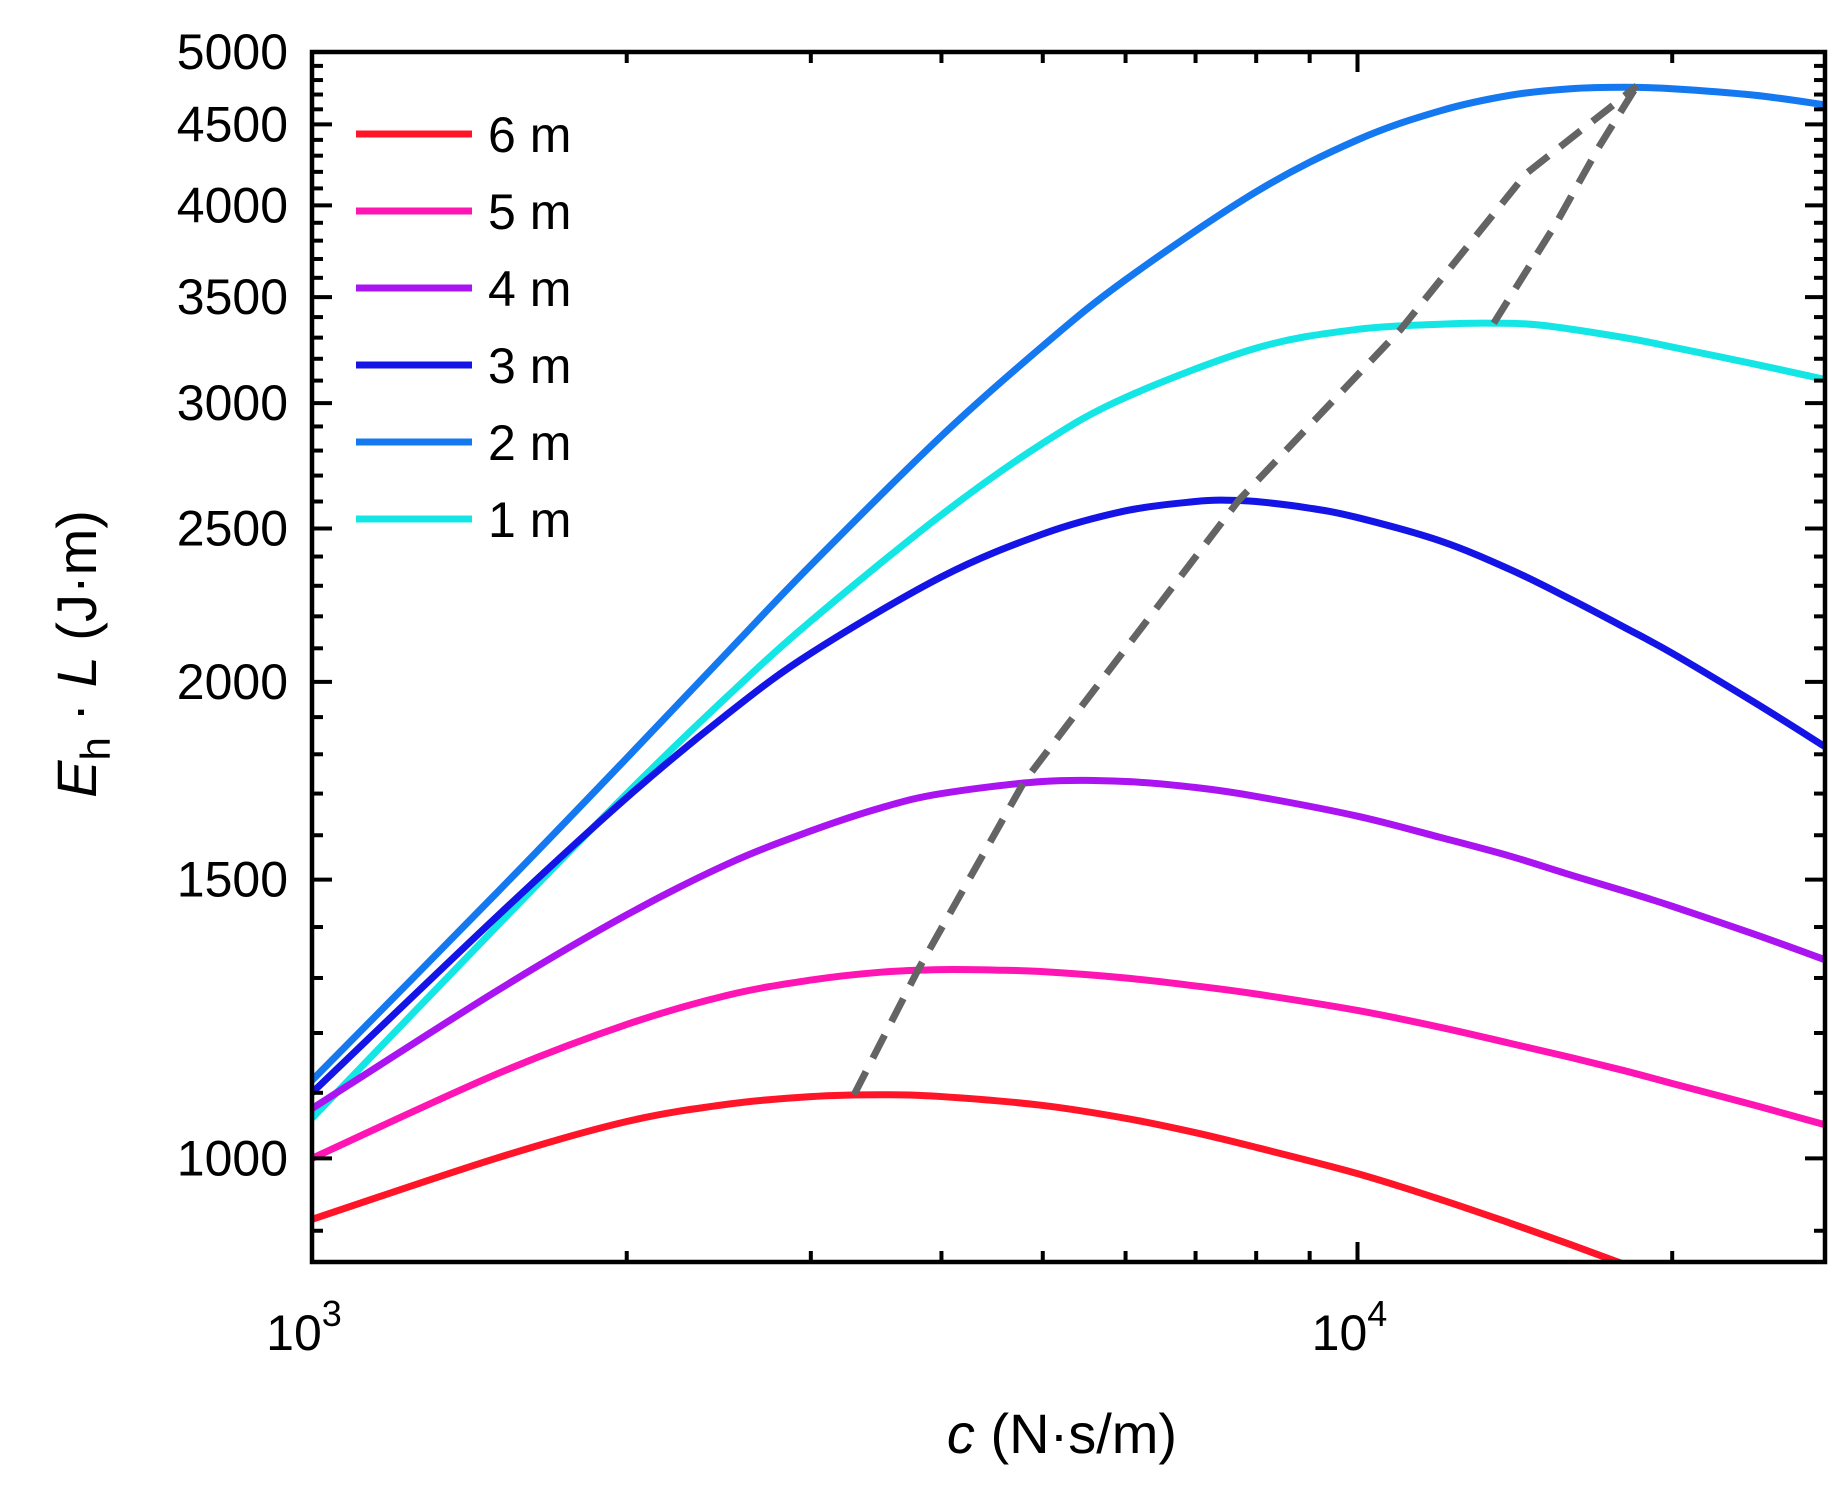 The height and width of the screenshot is (1488, 1848). What do you see at coordinates (463, 366) in the screenshot?
I see `legend-item: 3 m` at bounding box center [463, 366].